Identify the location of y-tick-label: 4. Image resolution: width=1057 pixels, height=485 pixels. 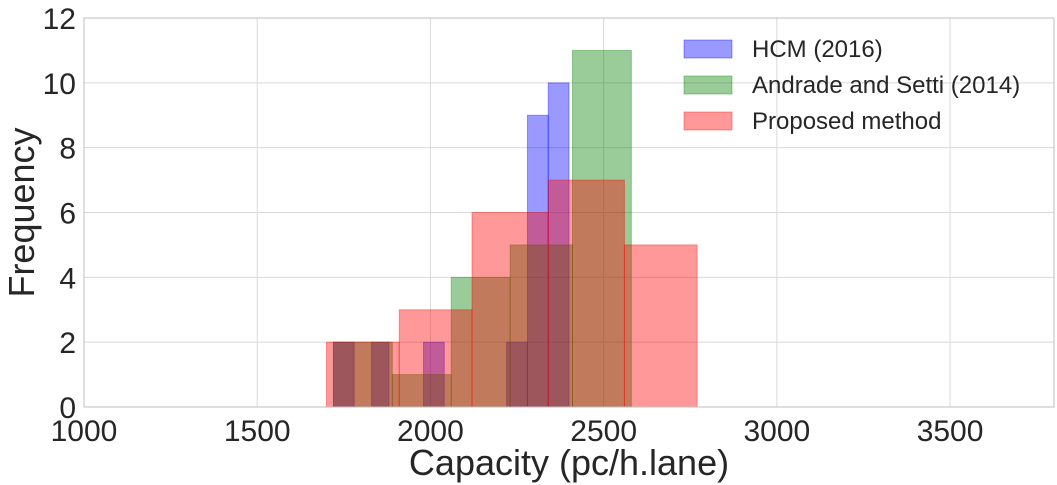
(67, 278).